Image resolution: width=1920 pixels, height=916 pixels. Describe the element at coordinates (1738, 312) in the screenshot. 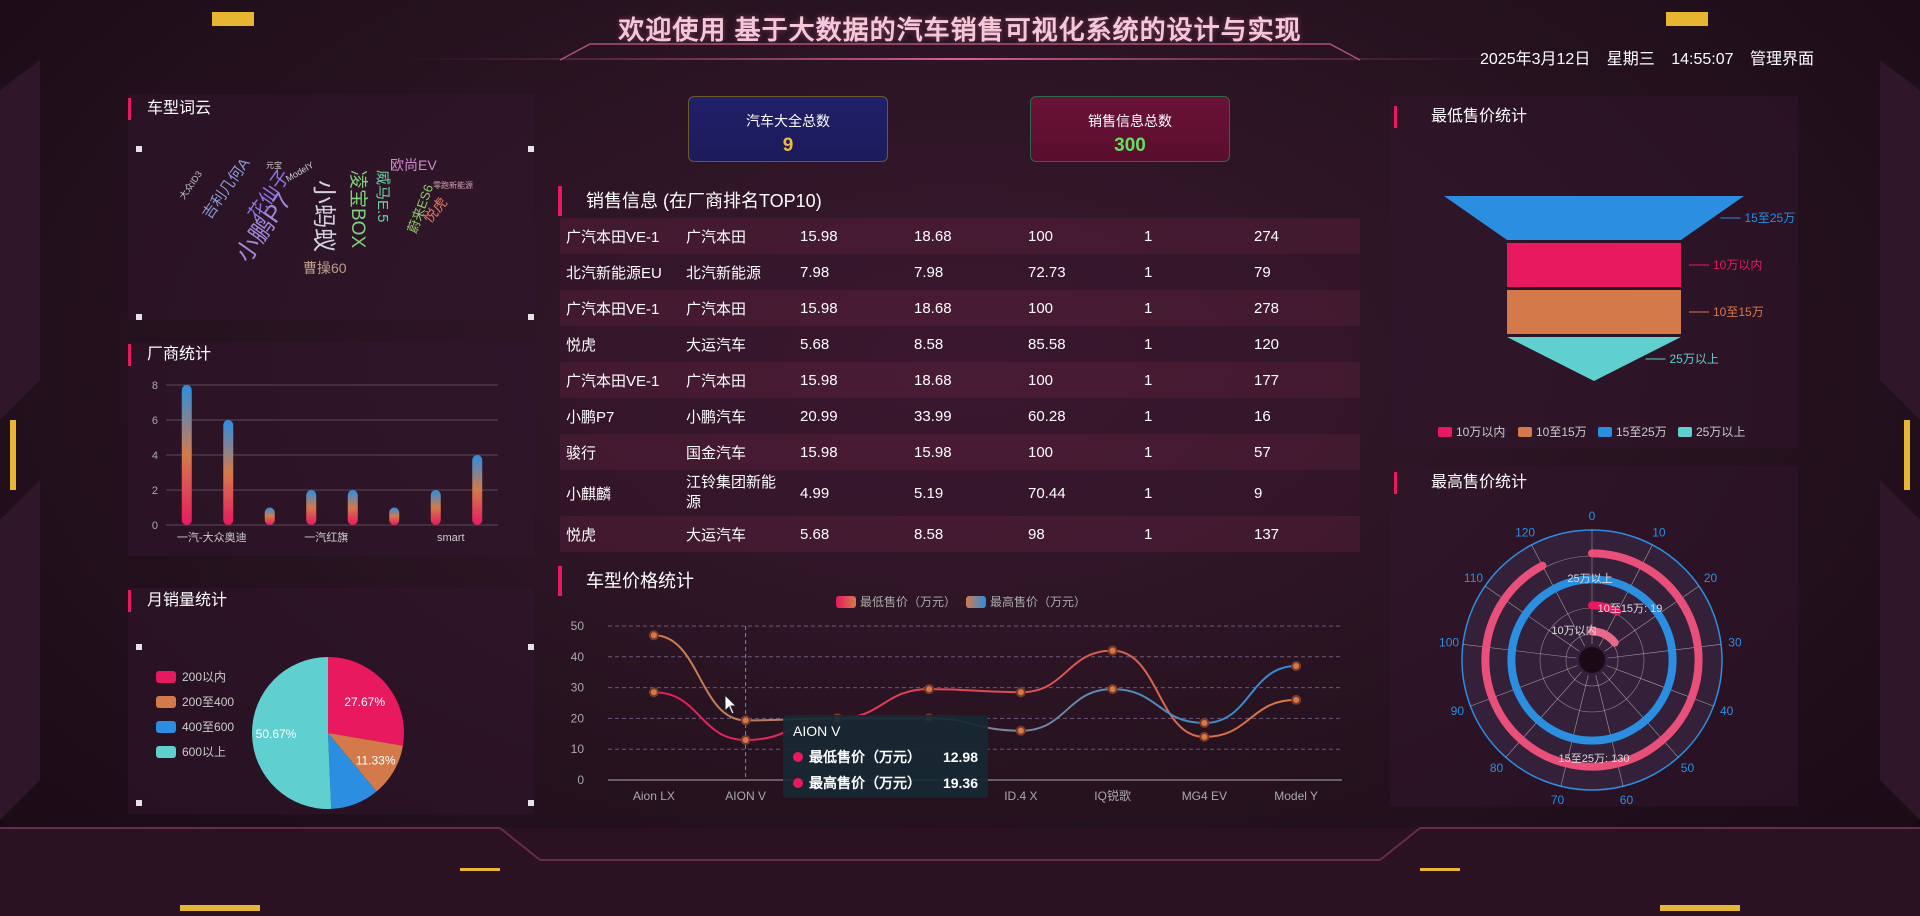

I see `funnel-label: 10至15万` at that location.